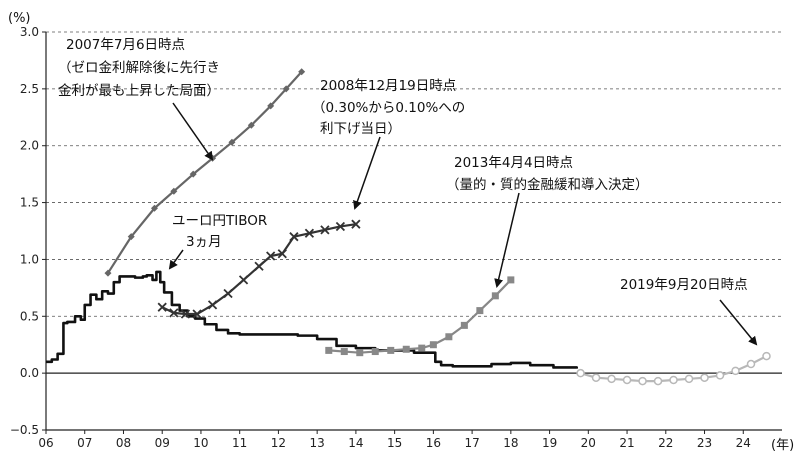 The width and height of the screenshot is (801, 456). Describe the element at coordinates (45, 443) in the screenshot. I see `x-tick-label: 06` at that location.